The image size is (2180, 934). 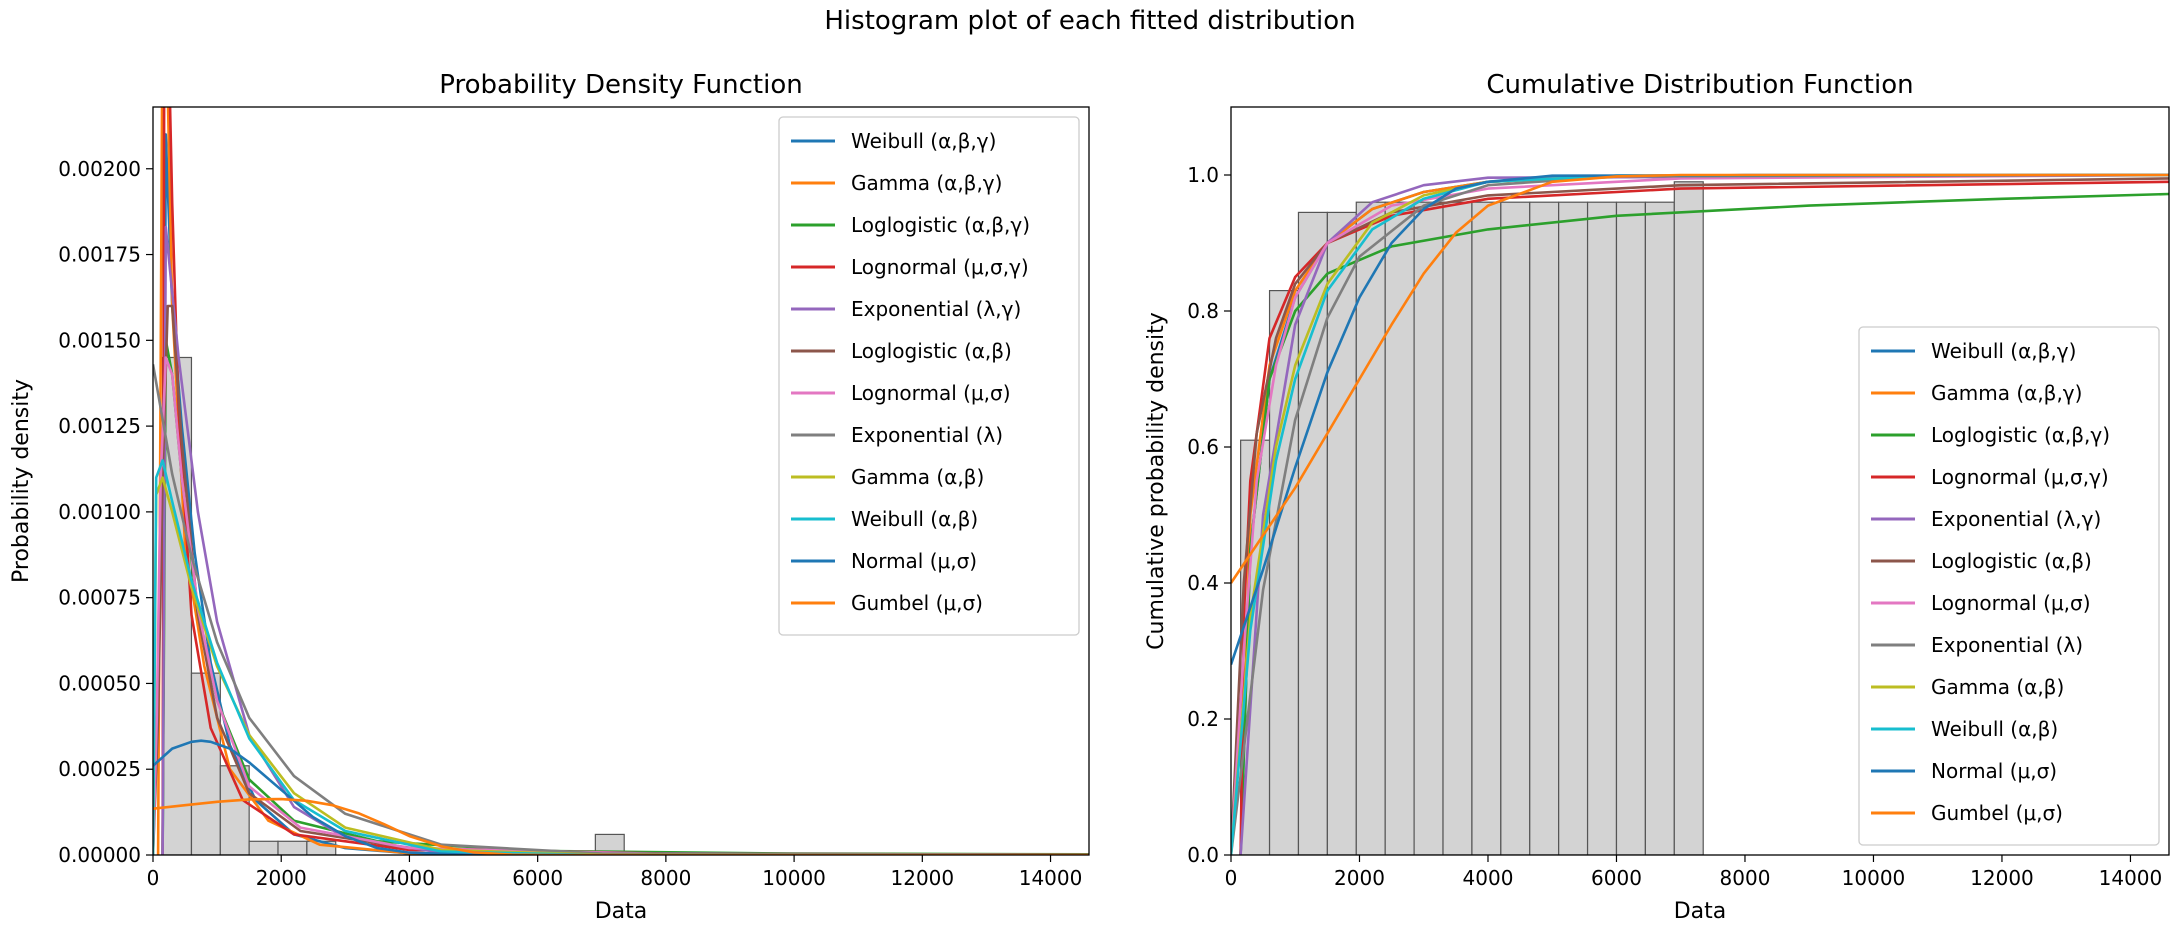 I want to click on y-tick-label: 0.00075, so click(x=99, y=598).